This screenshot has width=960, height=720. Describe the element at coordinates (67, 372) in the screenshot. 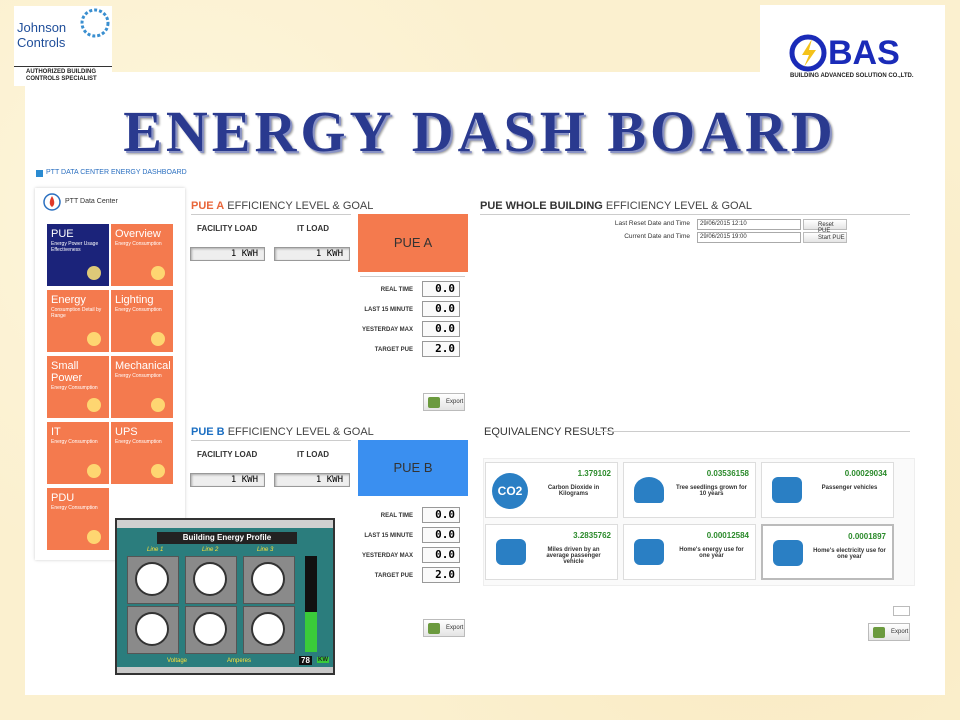

I see `tile-title: Small Power` at that location.